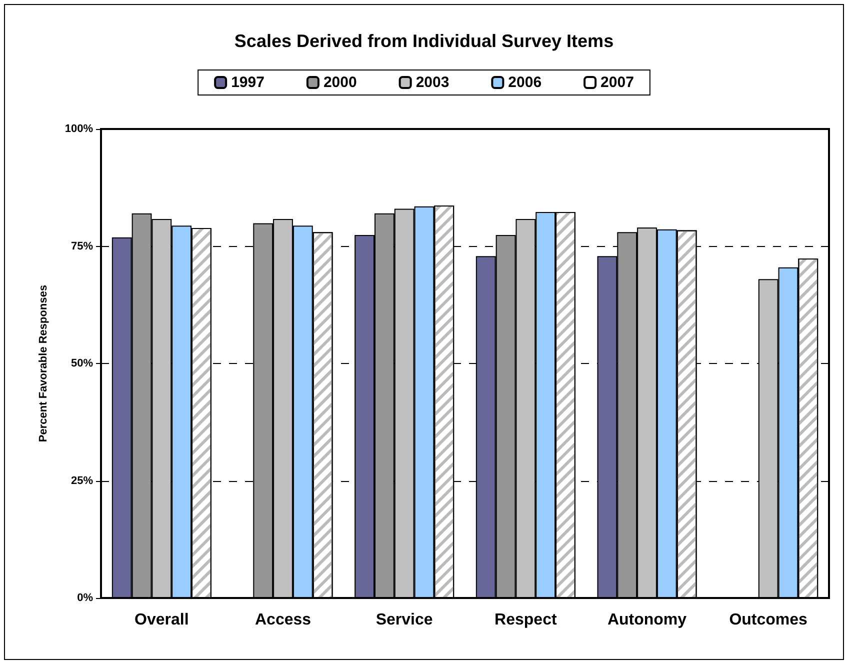 This screenshot has width=850, height=666. What do you see at coordinates (525, 82) in the screenshot?
I see `legend-label: 2006` at bounding box center [525, 82].